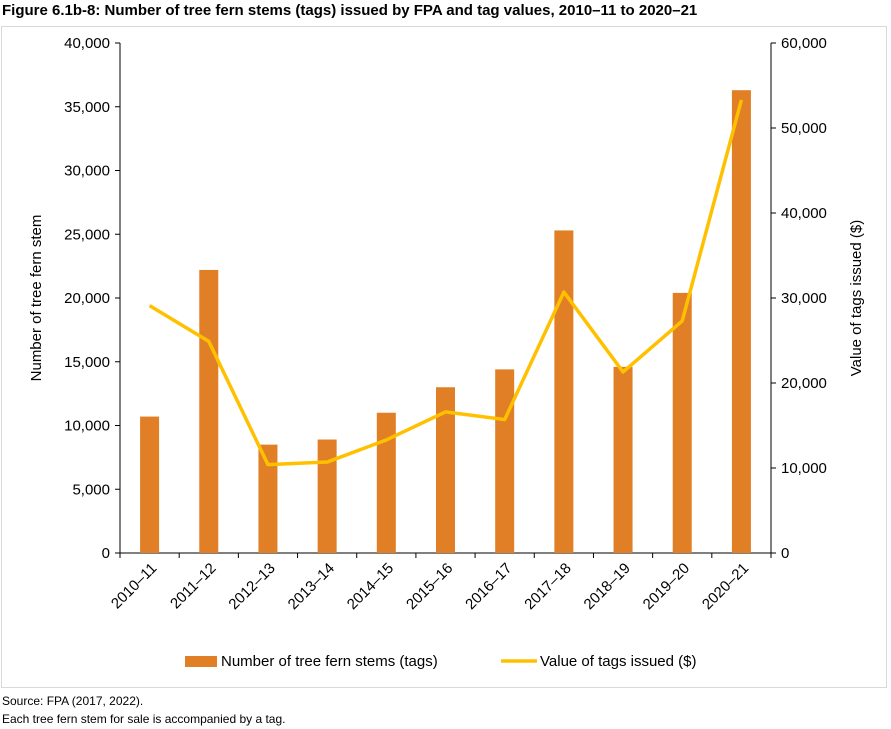 The width and height of the screenshot is (891, 729). What do you see at coordinates (36, 298) in the screenshot?
I see `left-axis-title: Number of tree fern stem` at bounding box center [36, 298].